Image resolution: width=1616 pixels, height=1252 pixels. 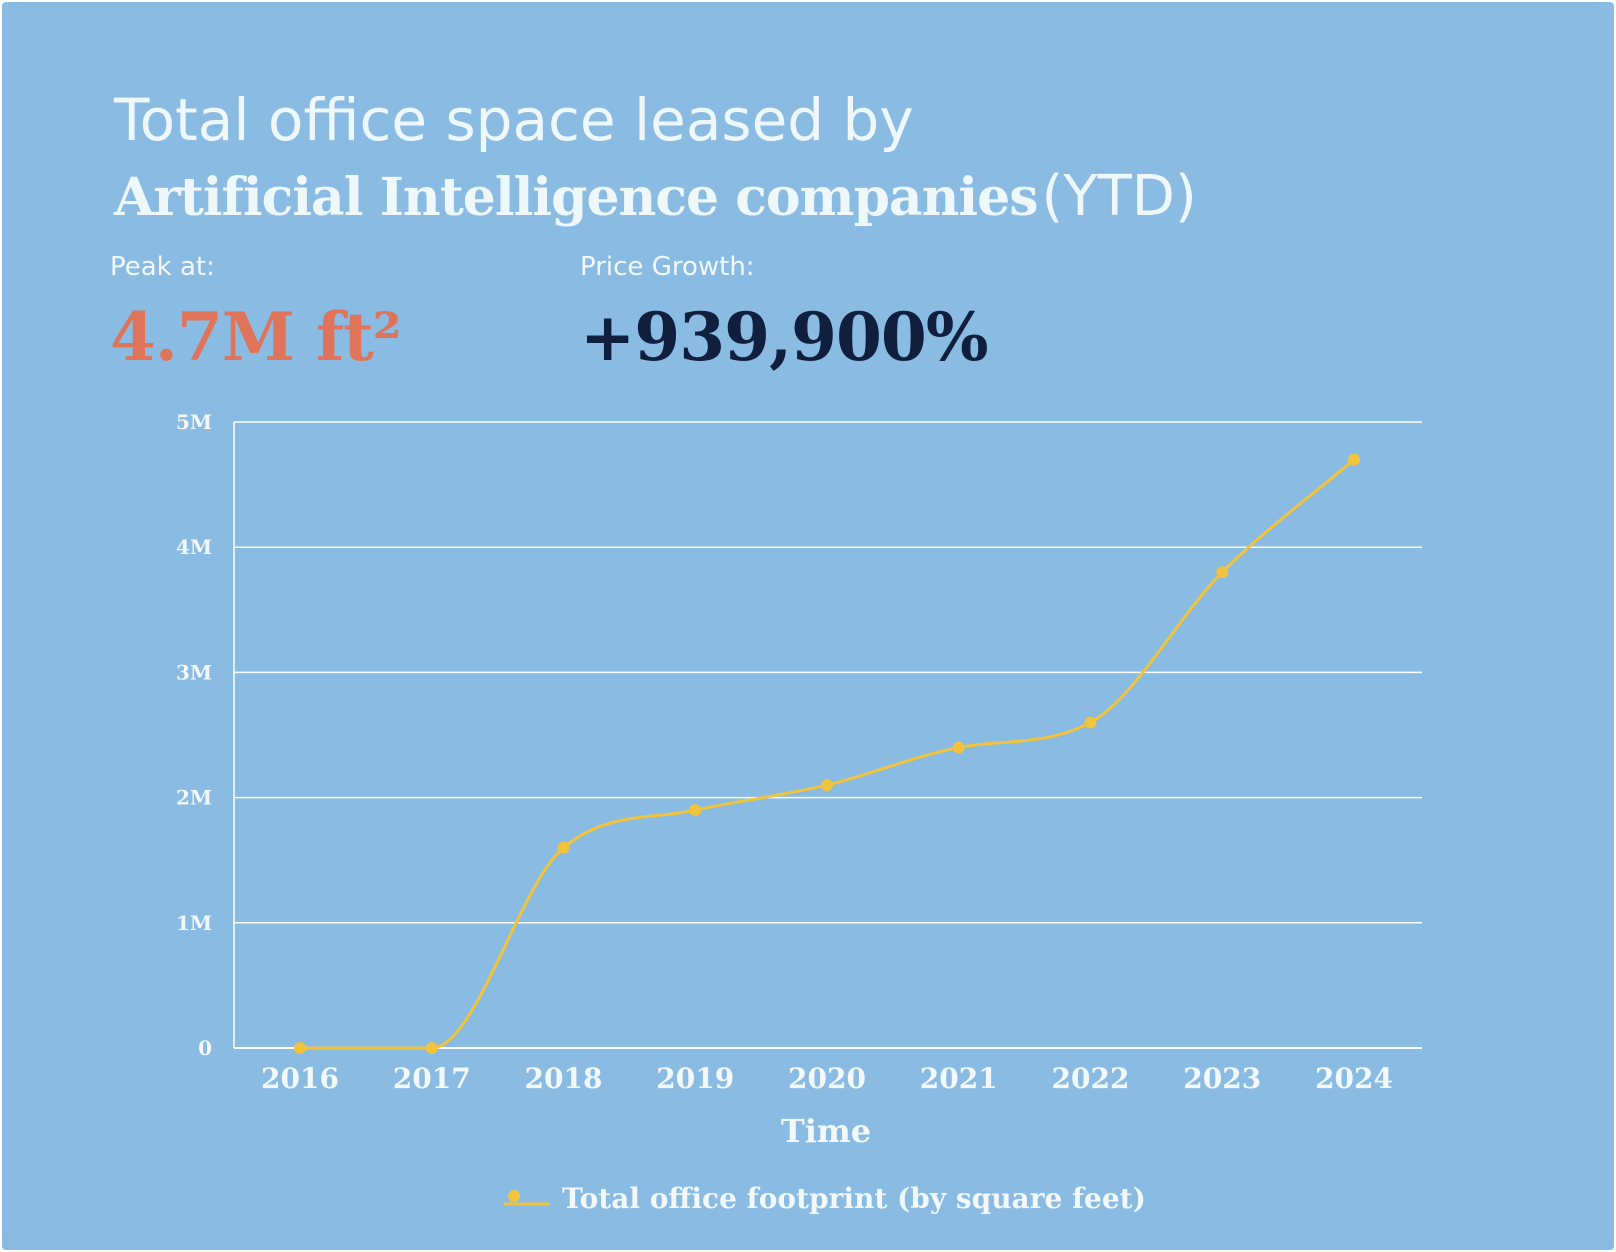 What do you see at coordinates (194, 547) in the screenshot?
I see `y-tick-label: 4M` at bounding box center [194, 547].